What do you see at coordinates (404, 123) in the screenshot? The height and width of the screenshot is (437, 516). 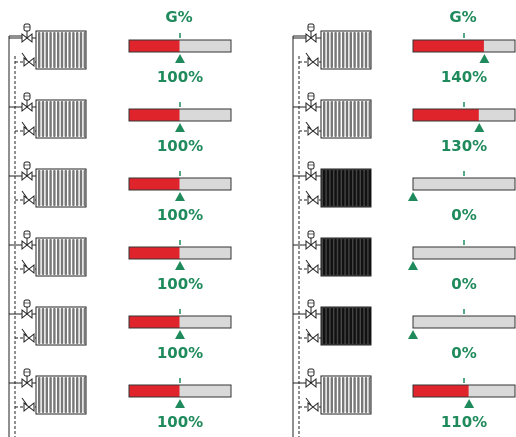 I see `radiator-row: 130%` at bounding box center [404, 123].